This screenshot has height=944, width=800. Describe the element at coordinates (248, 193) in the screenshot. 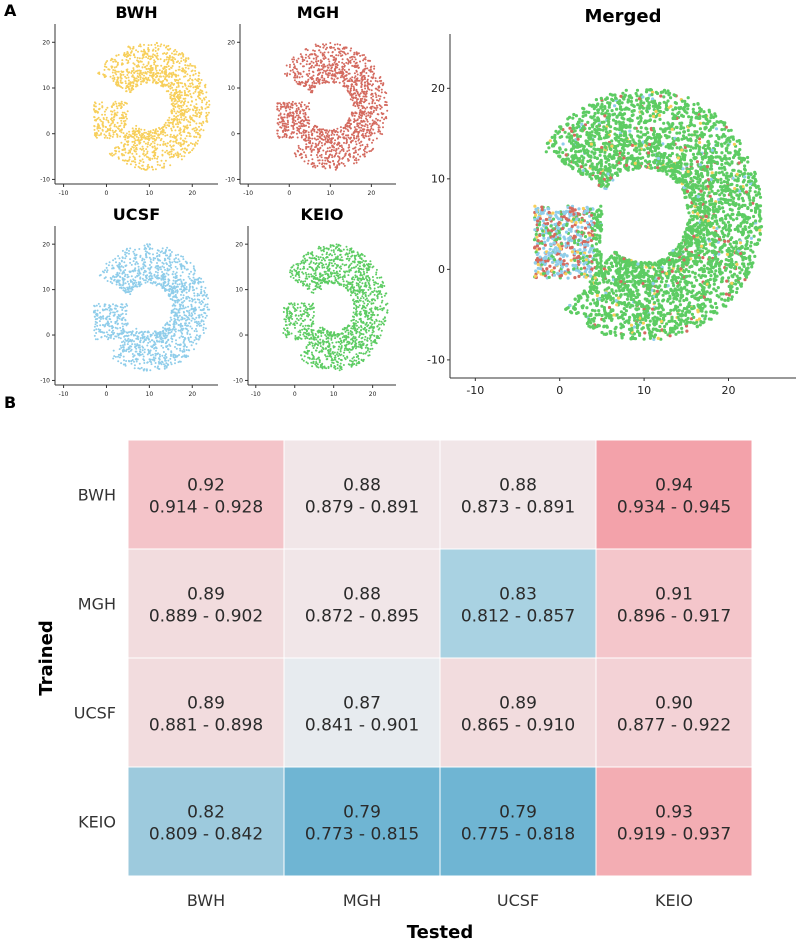

I see `x-tick-label: -10` at that location.